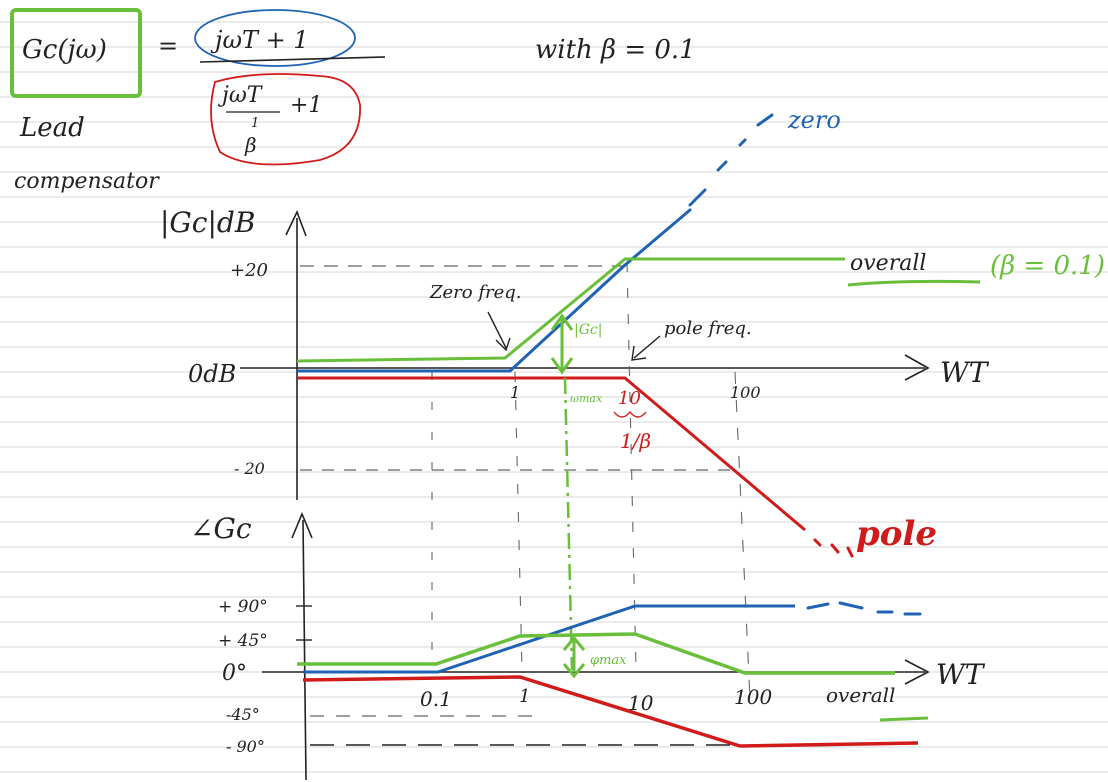 The height and width of the screenshot is (782, 1108). Describe the element at coordinates (965, 372) in the screenshot. I see `mag-x-label: WT` at that location.